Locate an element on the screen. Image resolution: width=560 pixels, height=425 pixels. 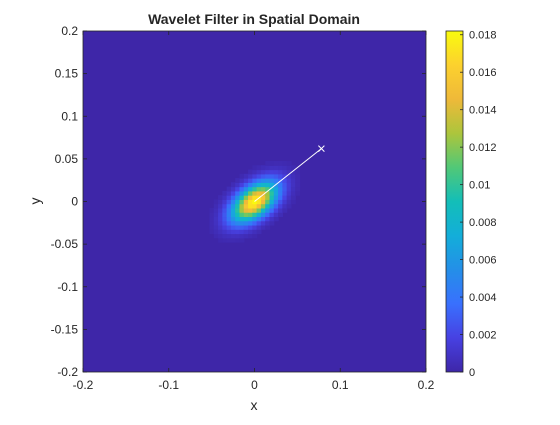
x-tick-label: 0.2 is located at coordinates (426, 385).